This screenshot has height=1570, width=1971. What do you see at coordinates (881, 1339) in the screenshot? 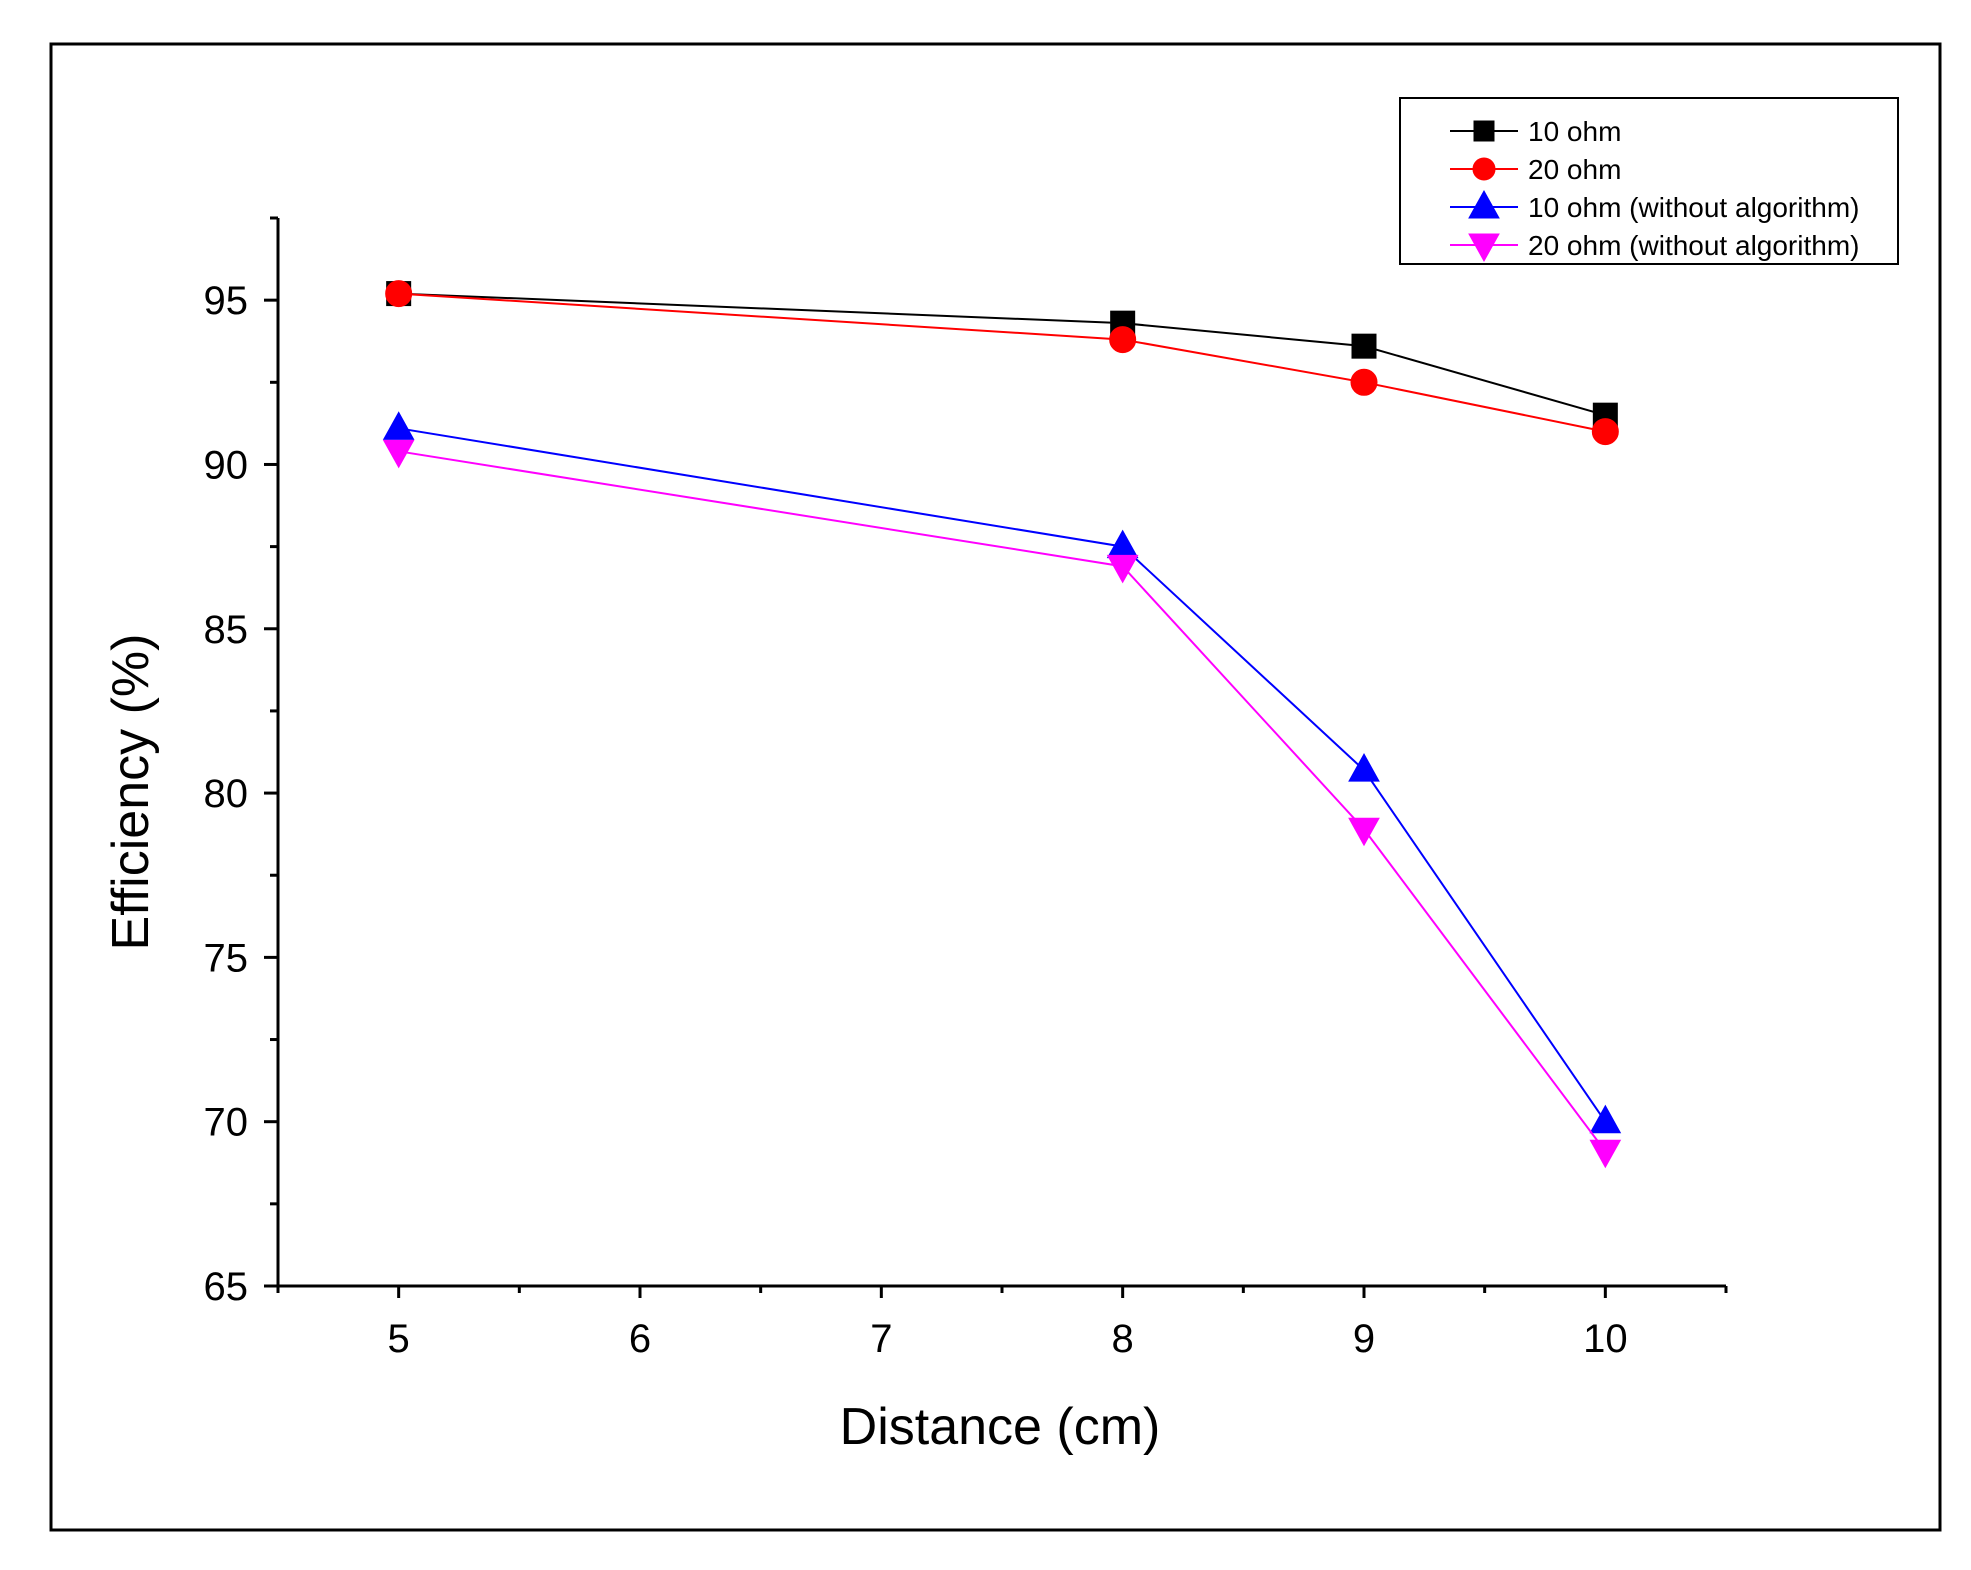
I see `x-tick-label: 7` at bounding box center [881, 1339].